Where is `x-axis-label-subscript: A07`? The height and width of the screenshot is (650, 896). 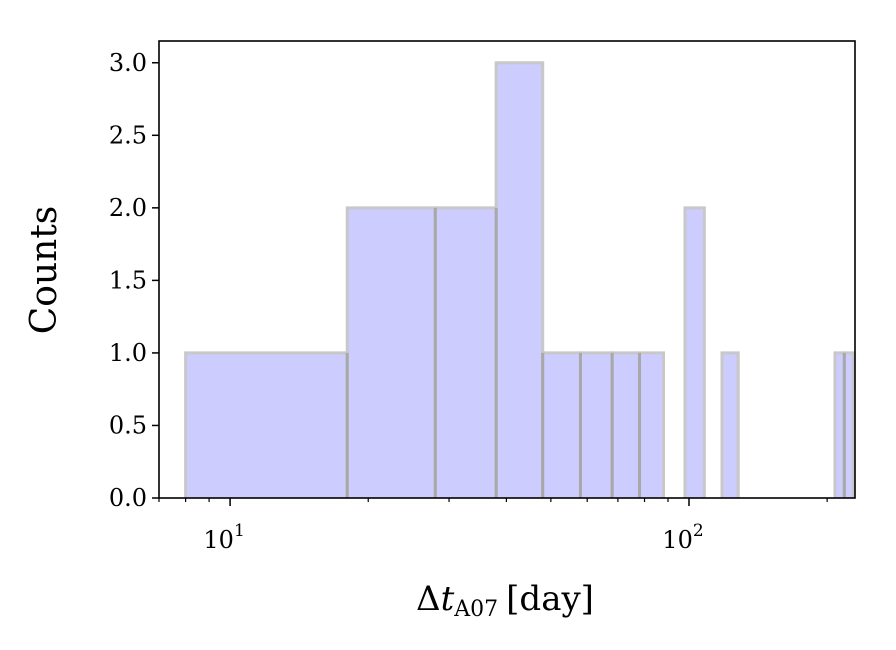
x-axis-label-subscript: A07 is located at coordinates (475, 609).